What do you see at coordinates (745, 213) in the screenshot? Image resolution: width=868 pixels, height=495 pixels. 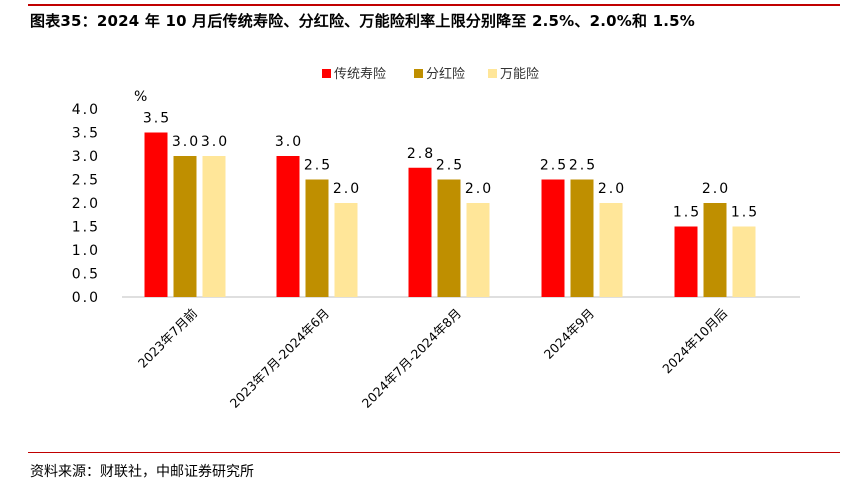 I see `data-label-3-5: 1.5` at bounding box center [745, 213].